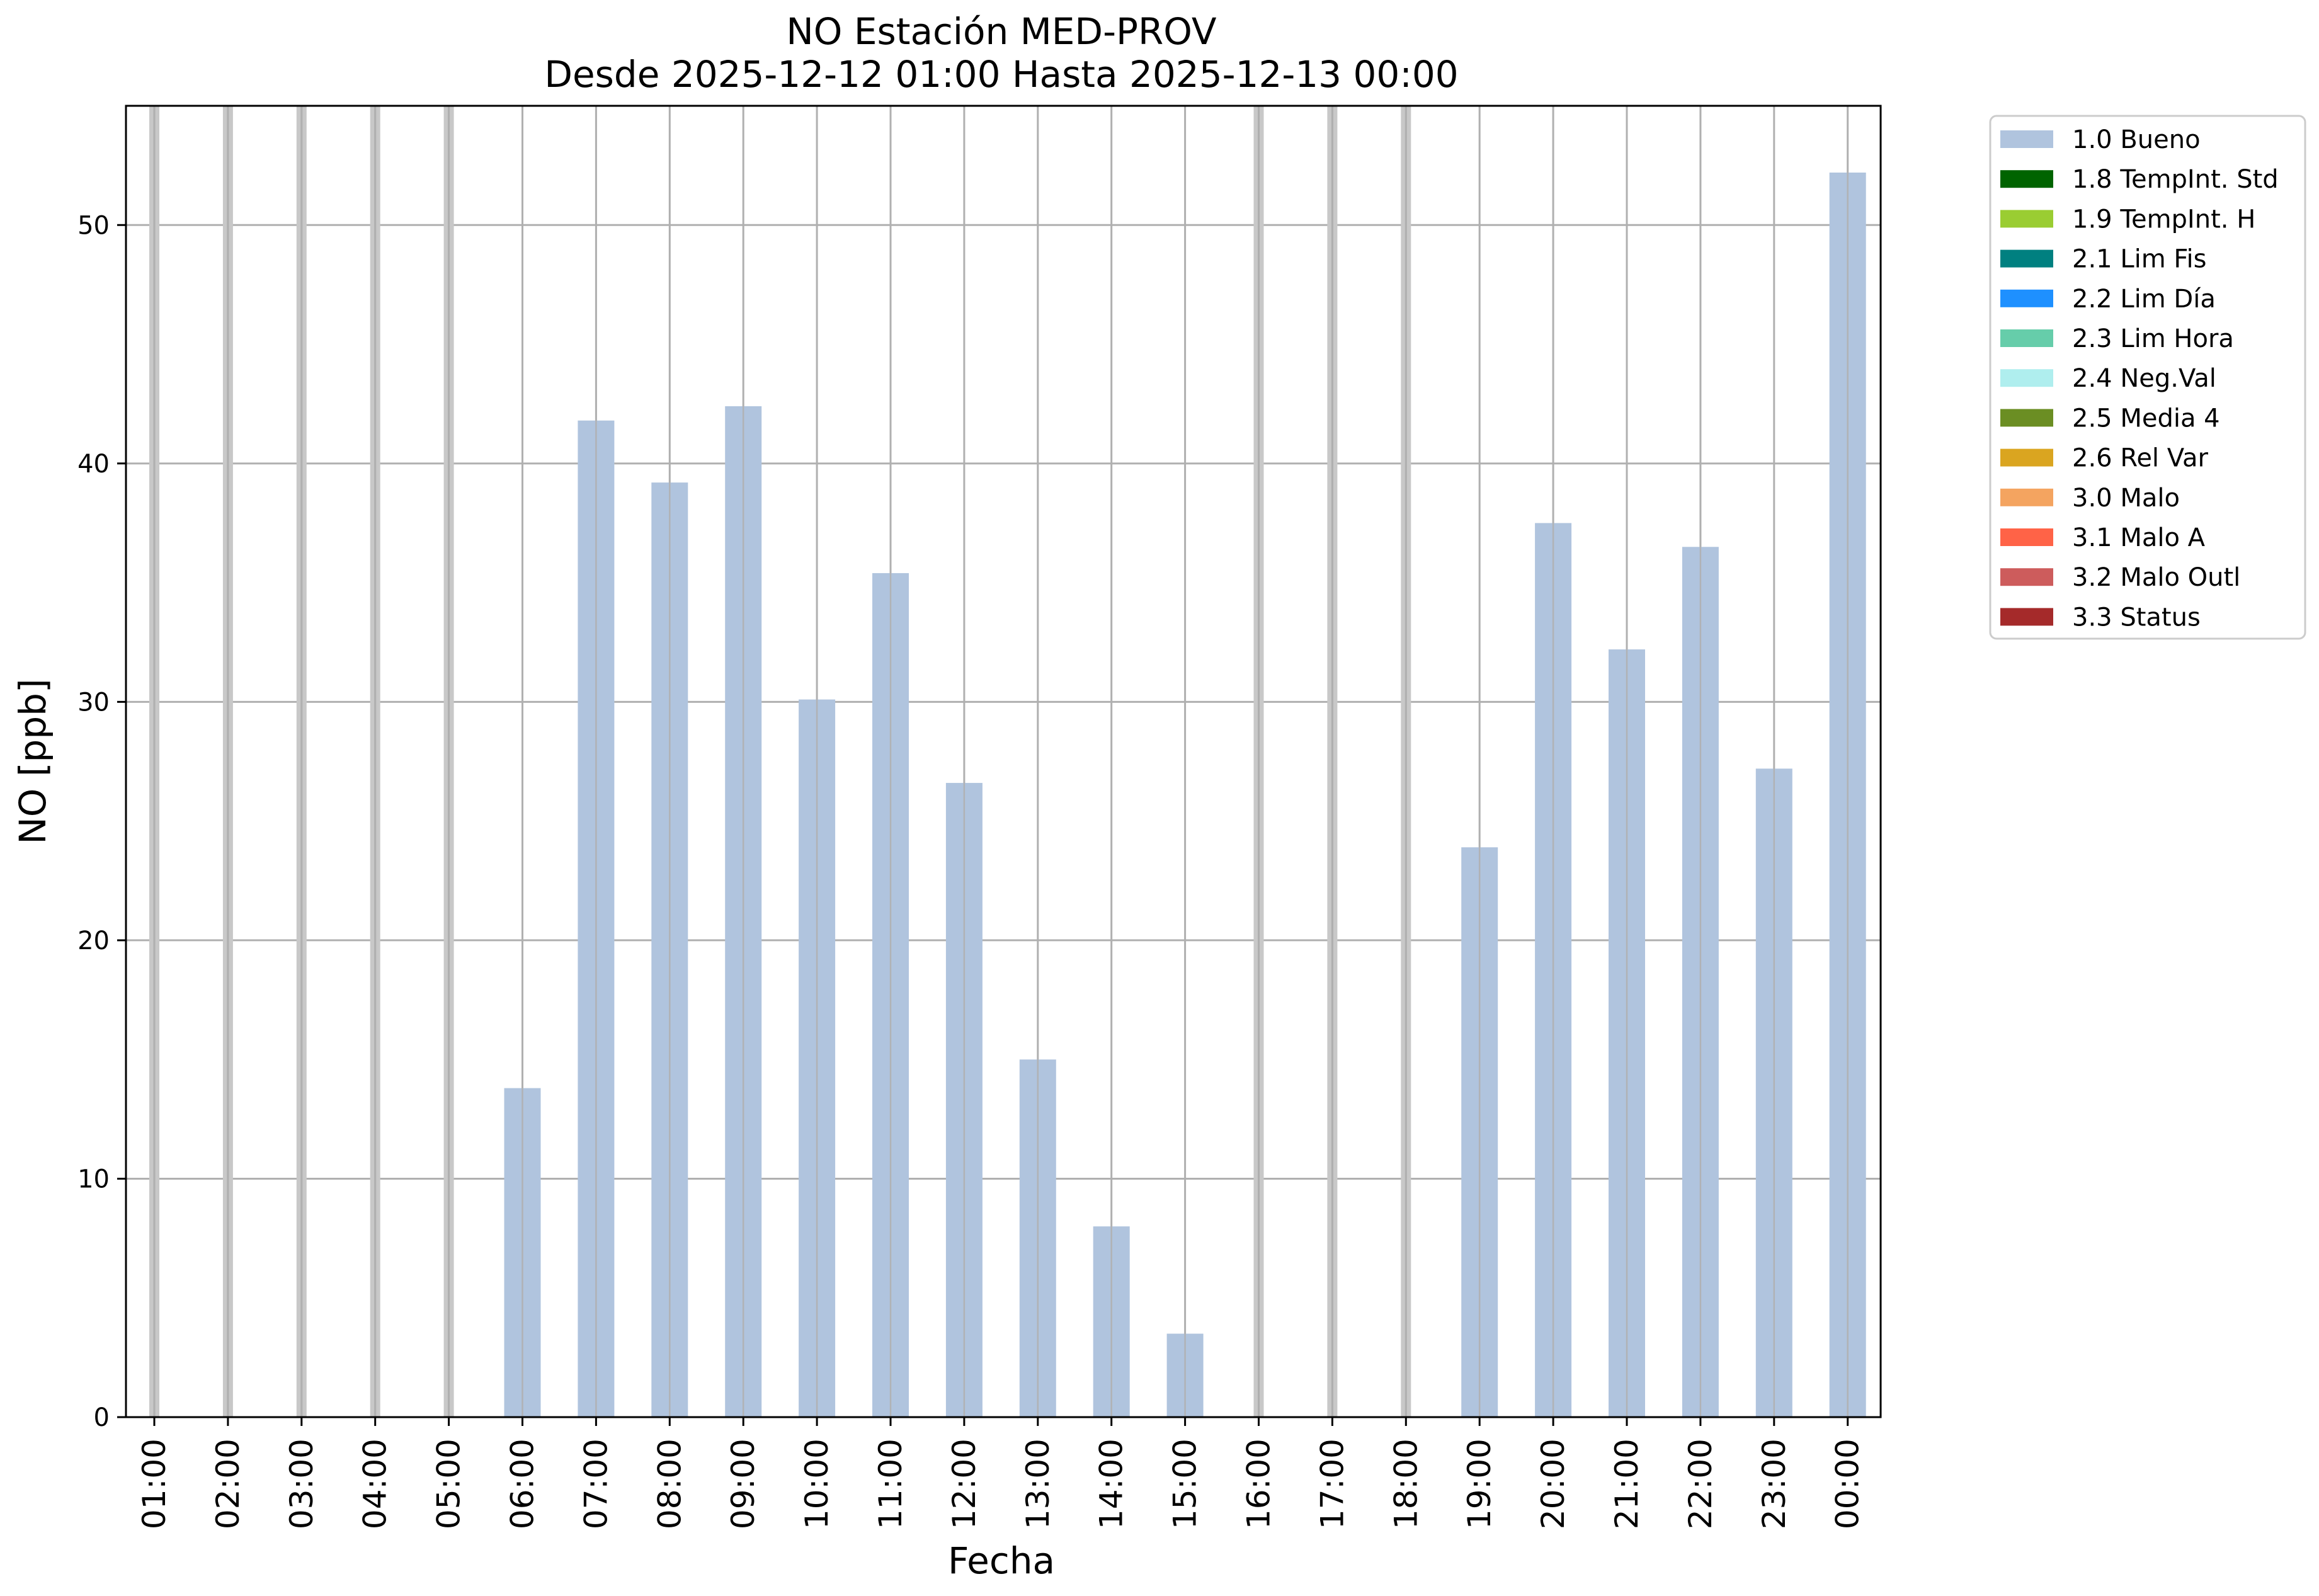 The width and height of the screenshot is (2319, 1596). Describe the element at coordinates (2144, 299) in the screenshot. I see `legend-label: 2.2 Lim Día` at that location.